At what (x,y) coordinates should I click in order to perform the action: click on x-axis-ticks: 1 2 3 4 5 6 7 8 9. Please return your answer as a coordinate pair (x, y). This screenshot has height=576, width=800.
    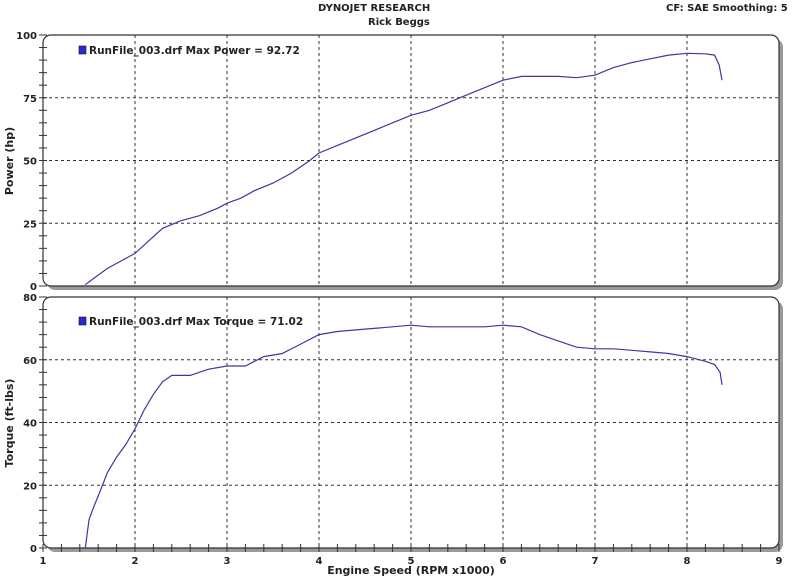
    Looking at the image, I should click on (411, 555).